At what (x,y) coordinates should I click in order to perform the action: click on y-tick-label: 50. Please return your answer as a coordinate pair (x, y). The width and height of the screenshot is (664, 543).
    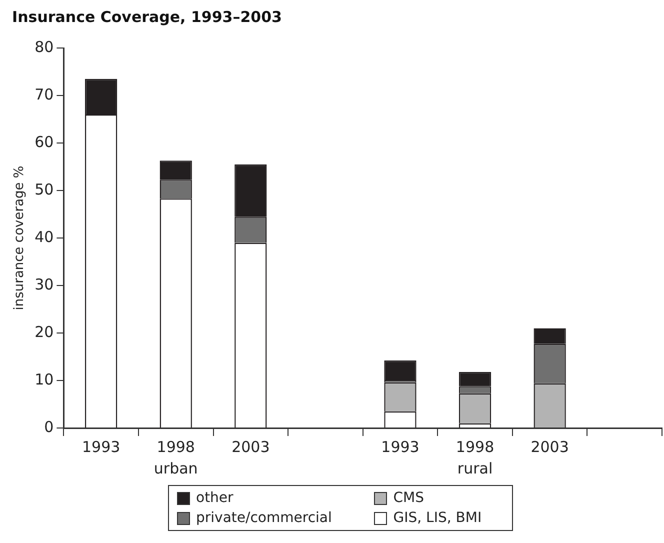
    Looking at the image, I should click on (44, 189).